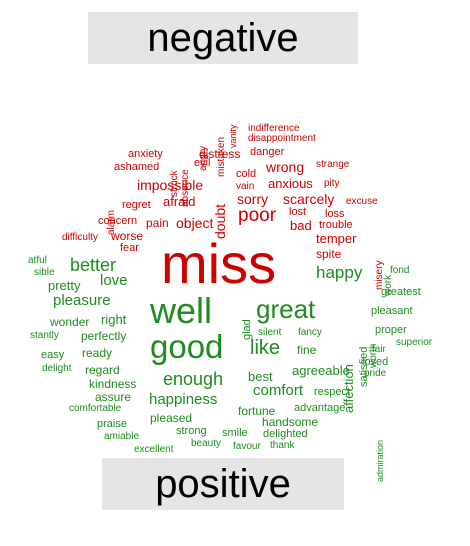 This screenshot has width=470, height=546. Describe the element at coordinates (267, 152) in the screenshot. I see `word-danger: danger` at that location.